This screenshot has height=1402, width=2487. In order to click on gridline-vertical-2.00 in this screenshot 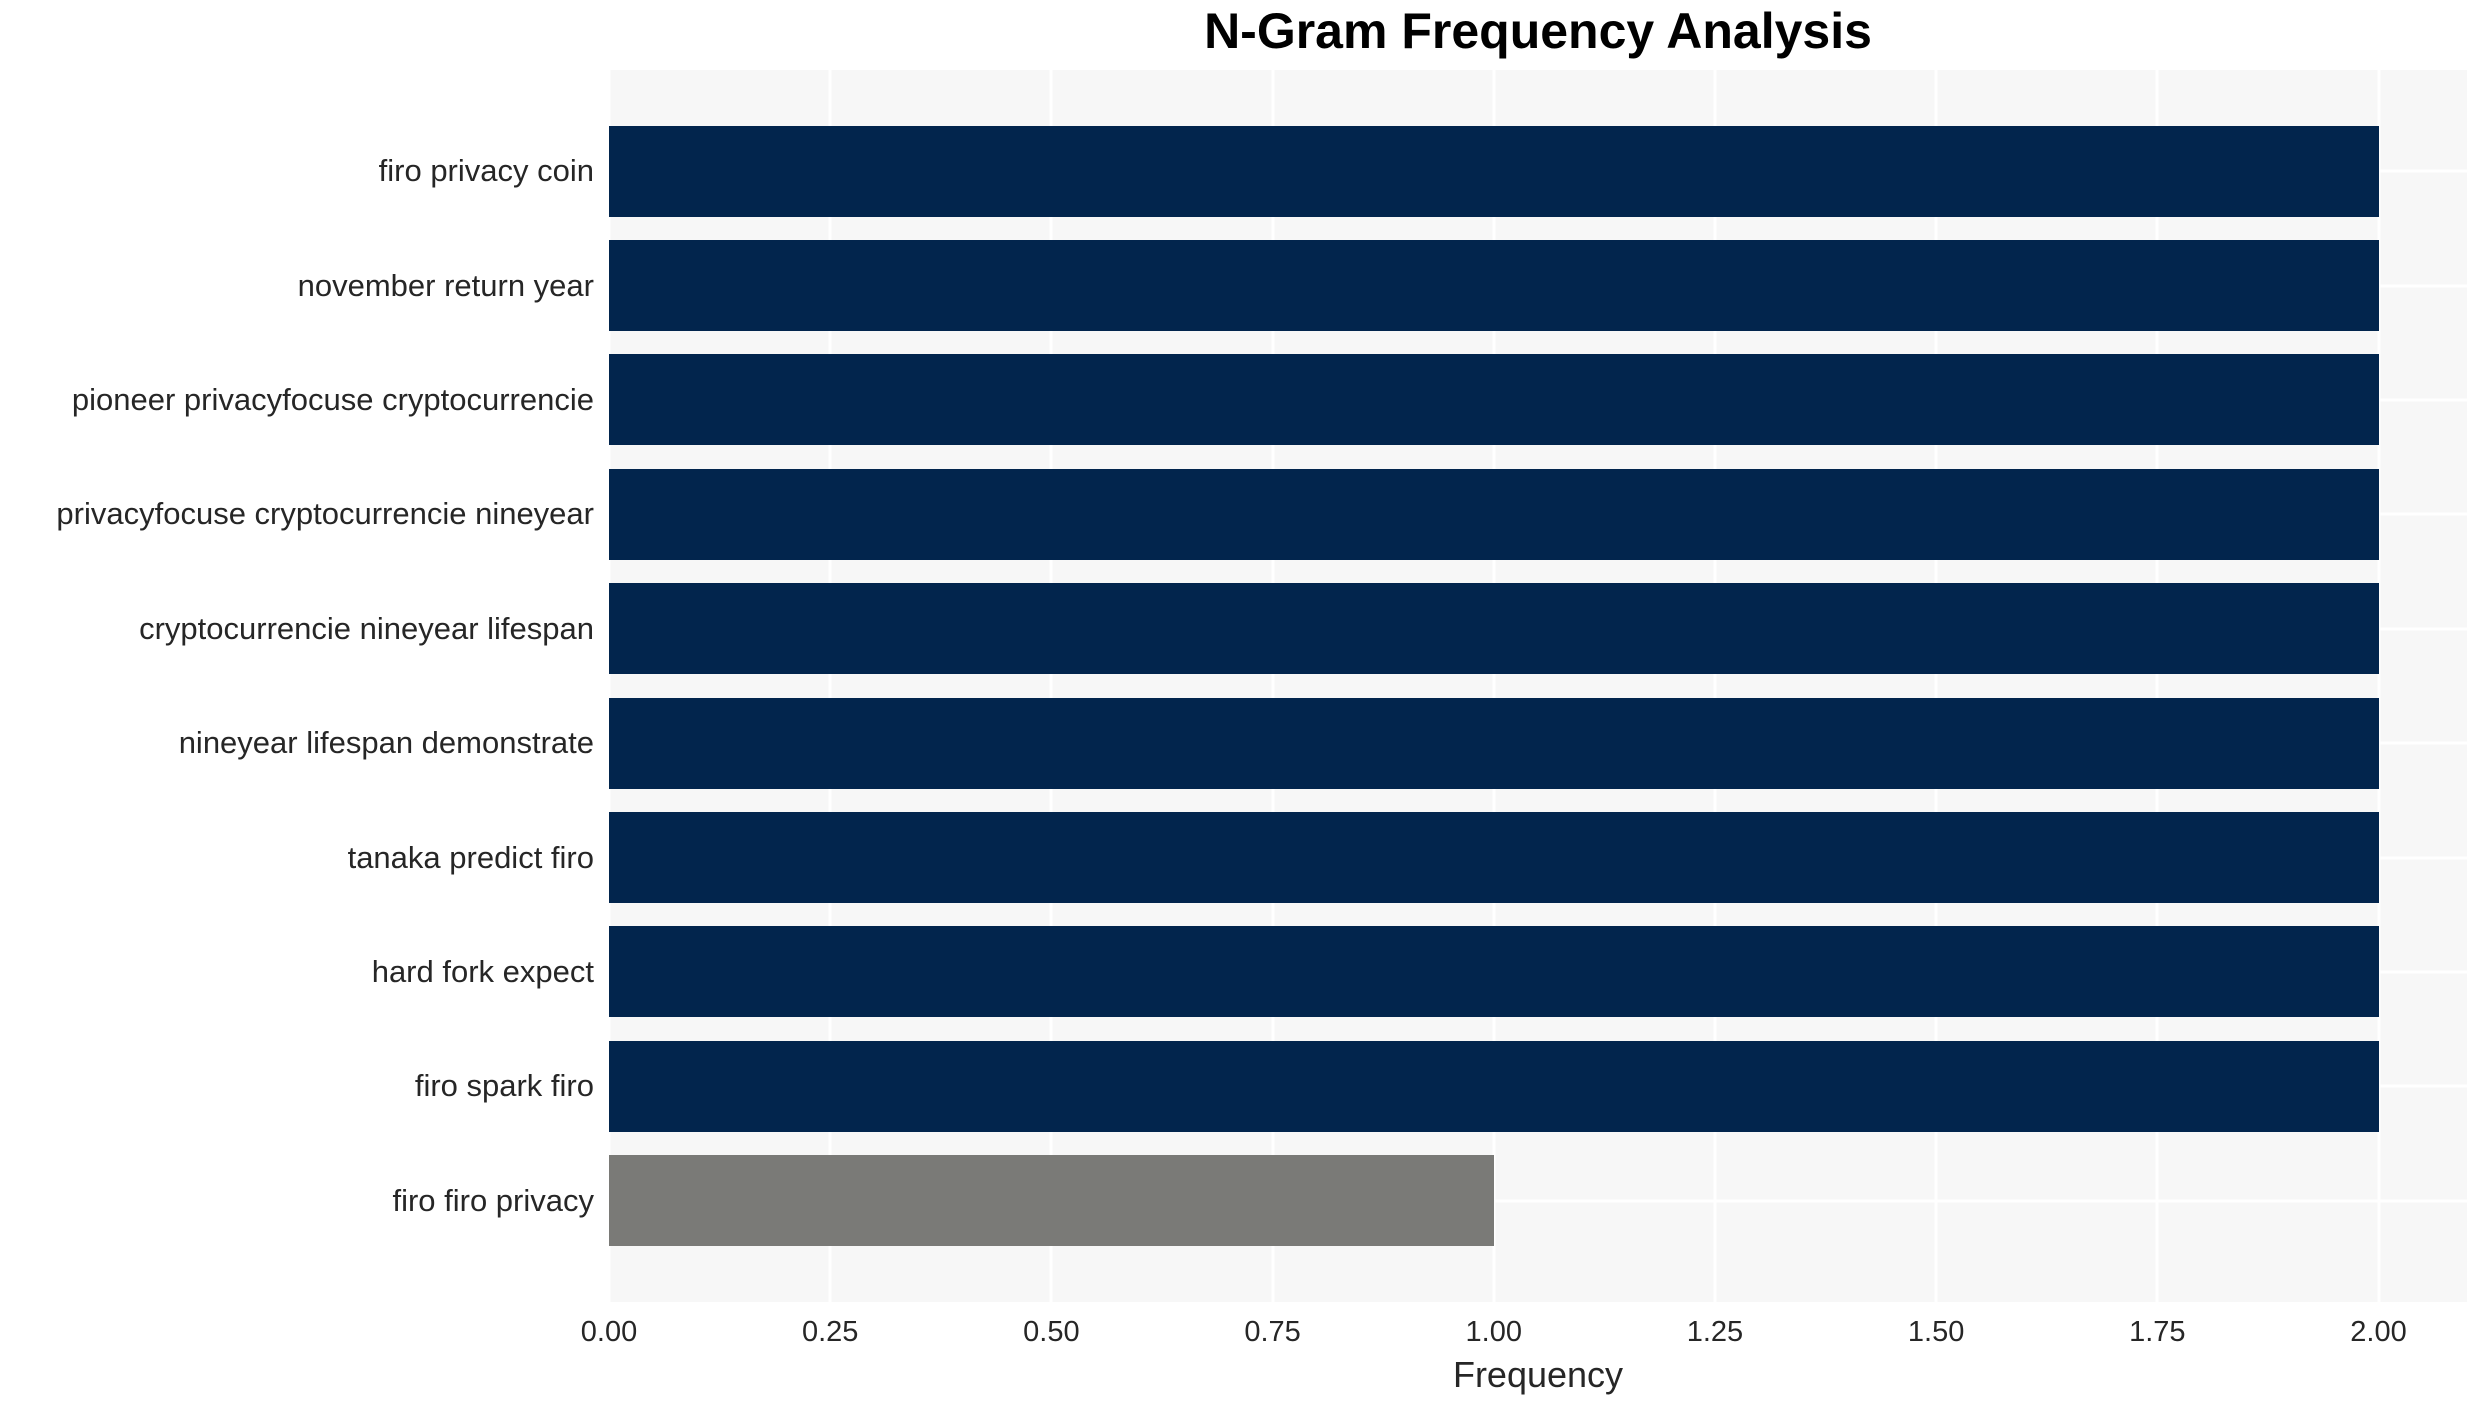, I will do `click(2379, 686)`.